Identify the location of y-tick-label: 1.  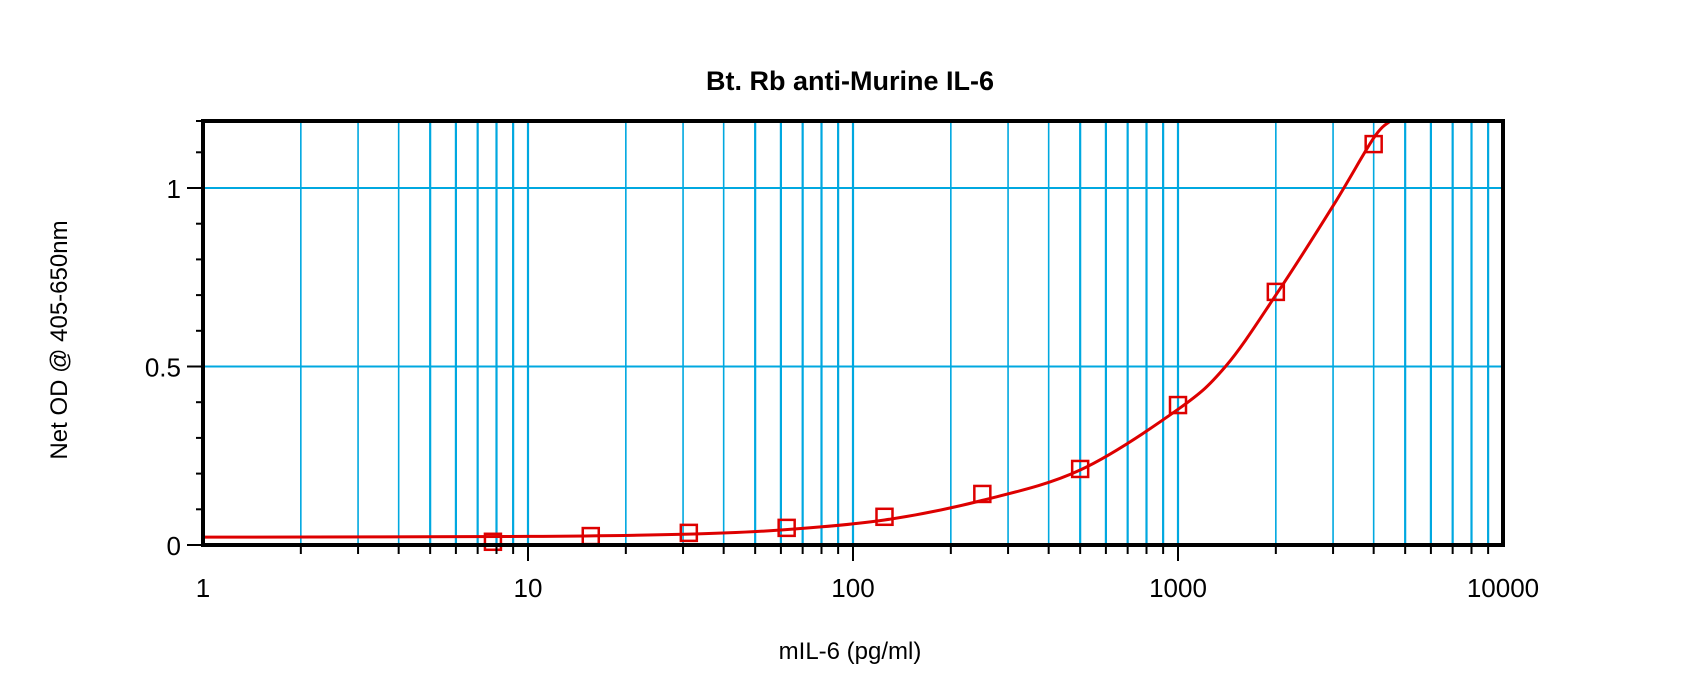
(174, 189).